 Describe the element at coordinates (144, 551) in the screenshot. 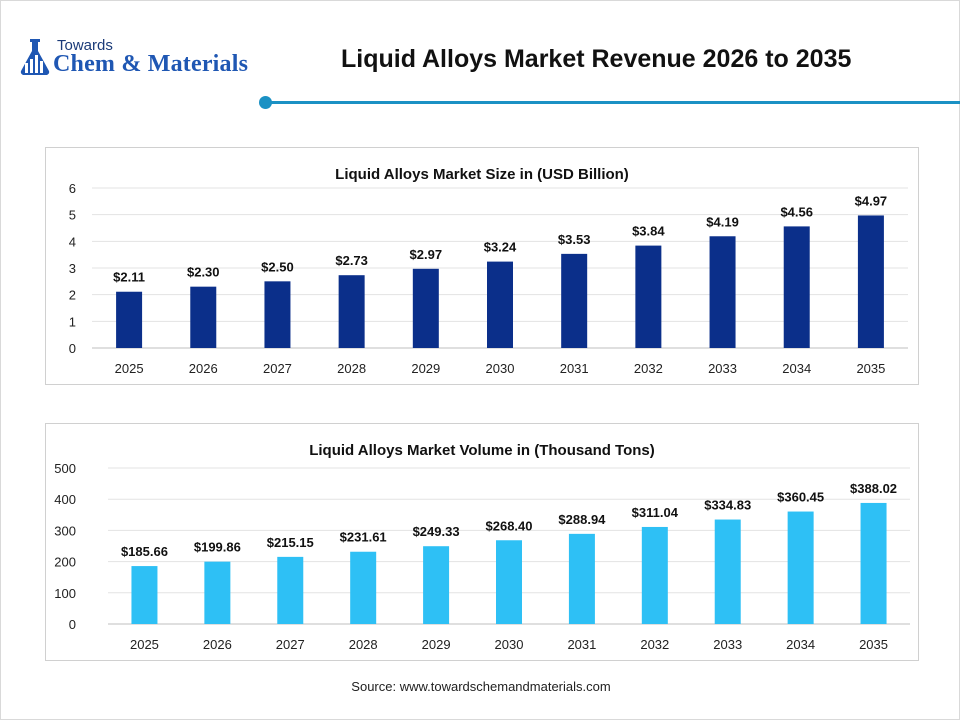

I see `data-label: $185.66` at that location.